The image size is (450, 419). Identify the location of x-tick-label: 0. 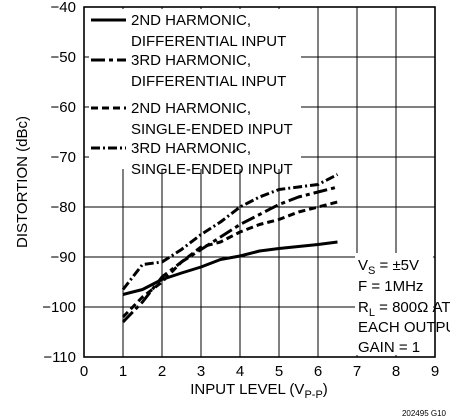
(84, 371).